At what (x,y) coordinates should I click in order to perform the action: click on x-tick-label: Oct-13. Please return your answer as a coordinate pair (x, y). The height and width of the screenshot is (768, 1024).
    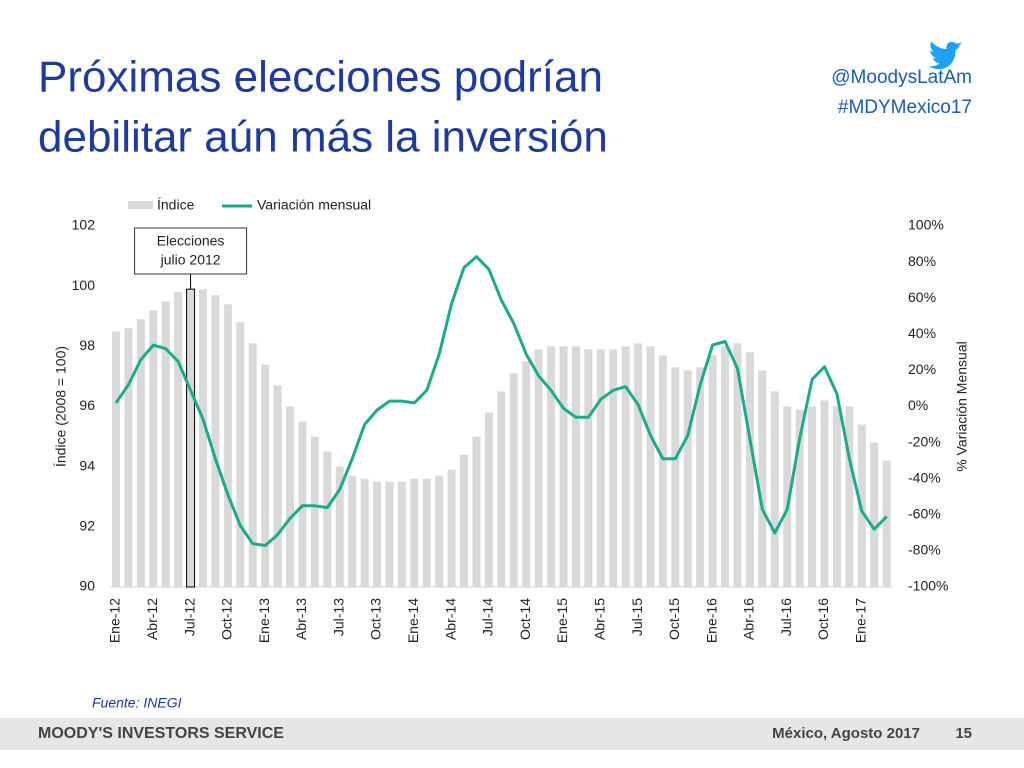
    Looking at the image, I should click on (376, 619).